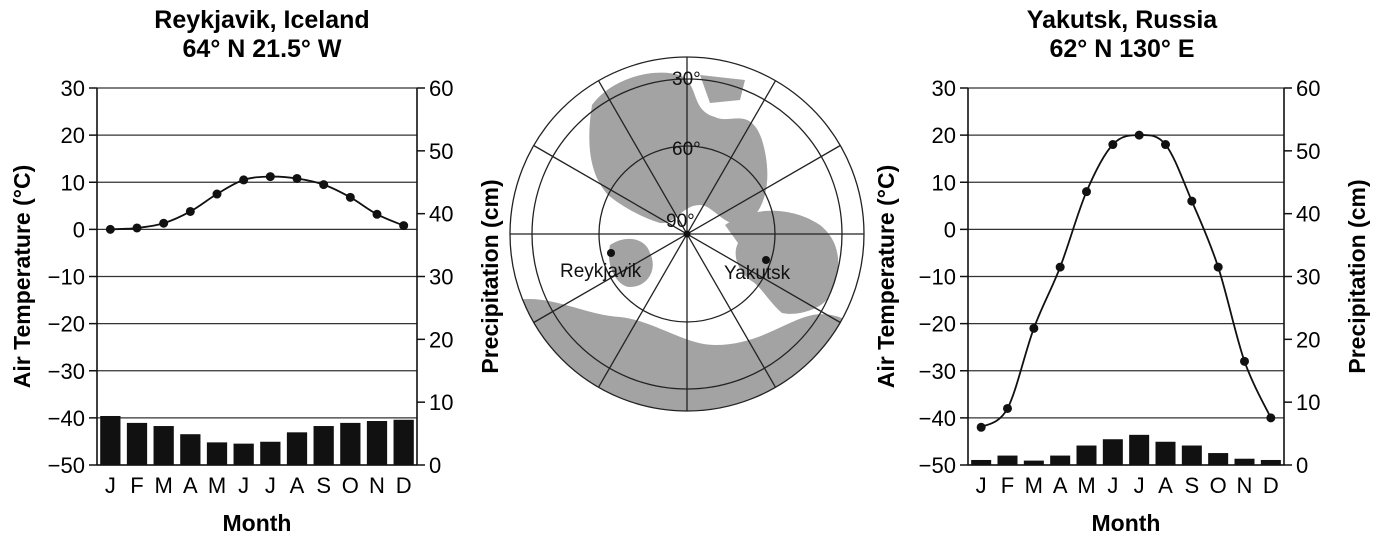 Image resolution: width=1381 pixels, height=545 pixels. What do you see at coordinates (1126, 281) in the screenshot?
I see `temperature-line` at bounding box center [1126, 281].